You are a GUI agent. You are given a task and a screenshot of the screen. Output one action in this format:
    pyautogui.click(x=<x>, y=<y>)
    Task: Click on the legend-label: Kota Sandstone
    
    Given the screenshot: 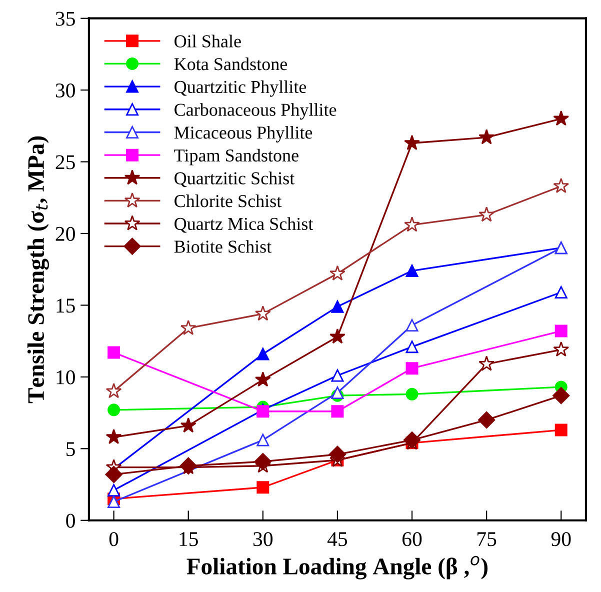 What is the action you would take?
    pyautogui.click(x=231, y=64)
    